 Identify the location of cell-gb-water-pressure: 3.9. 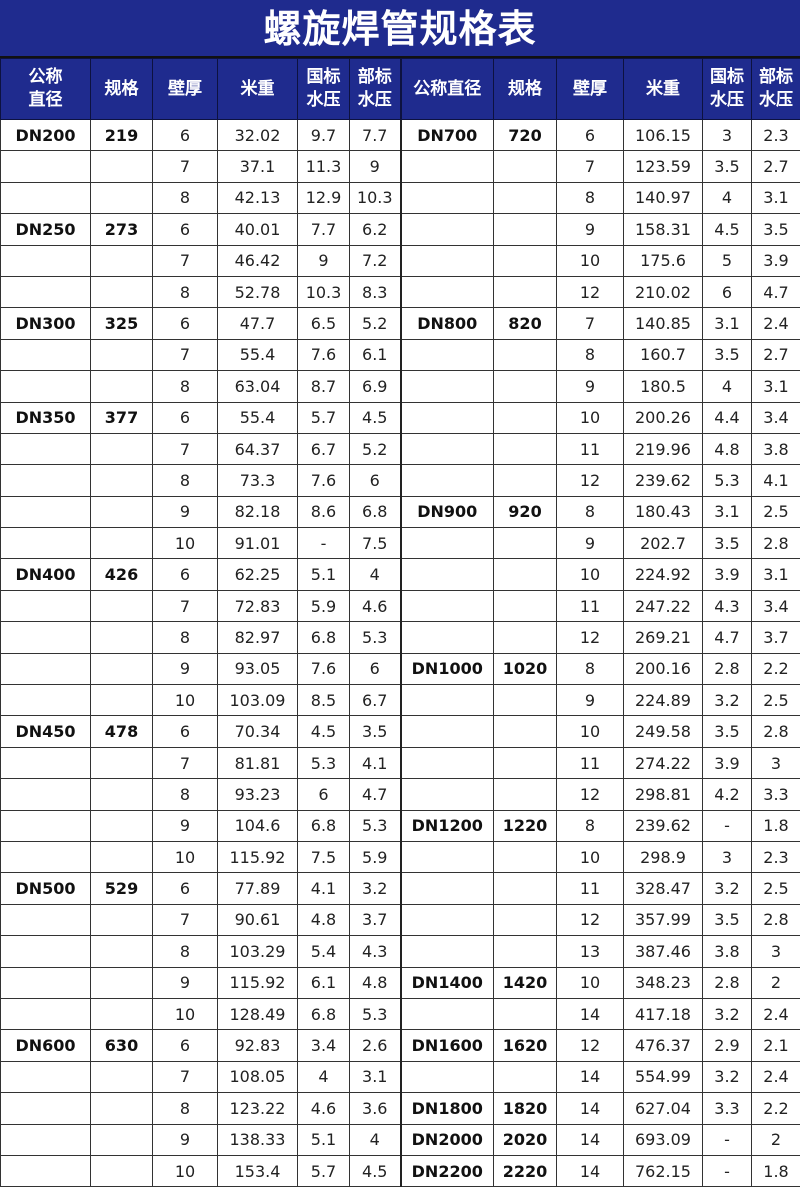
(727, 762).